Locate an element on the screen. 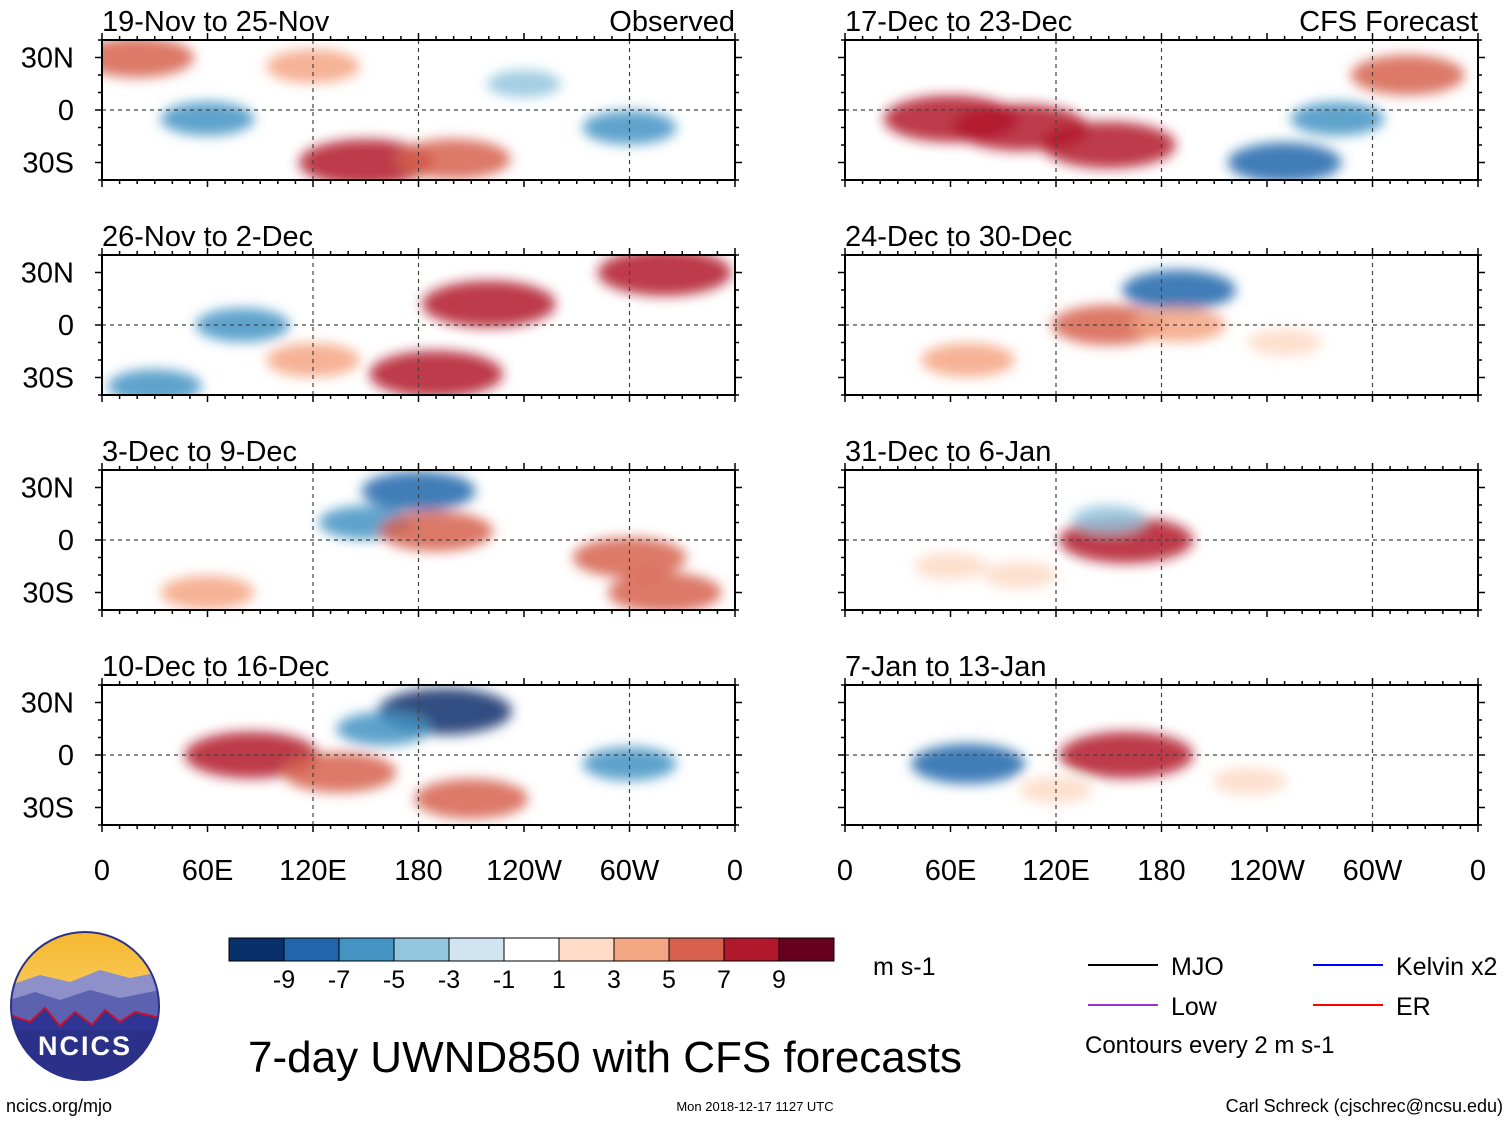 The height and width of the screenshot is (1121, 1510). colorbar-label: 9 is located at coordinates (779, 980).